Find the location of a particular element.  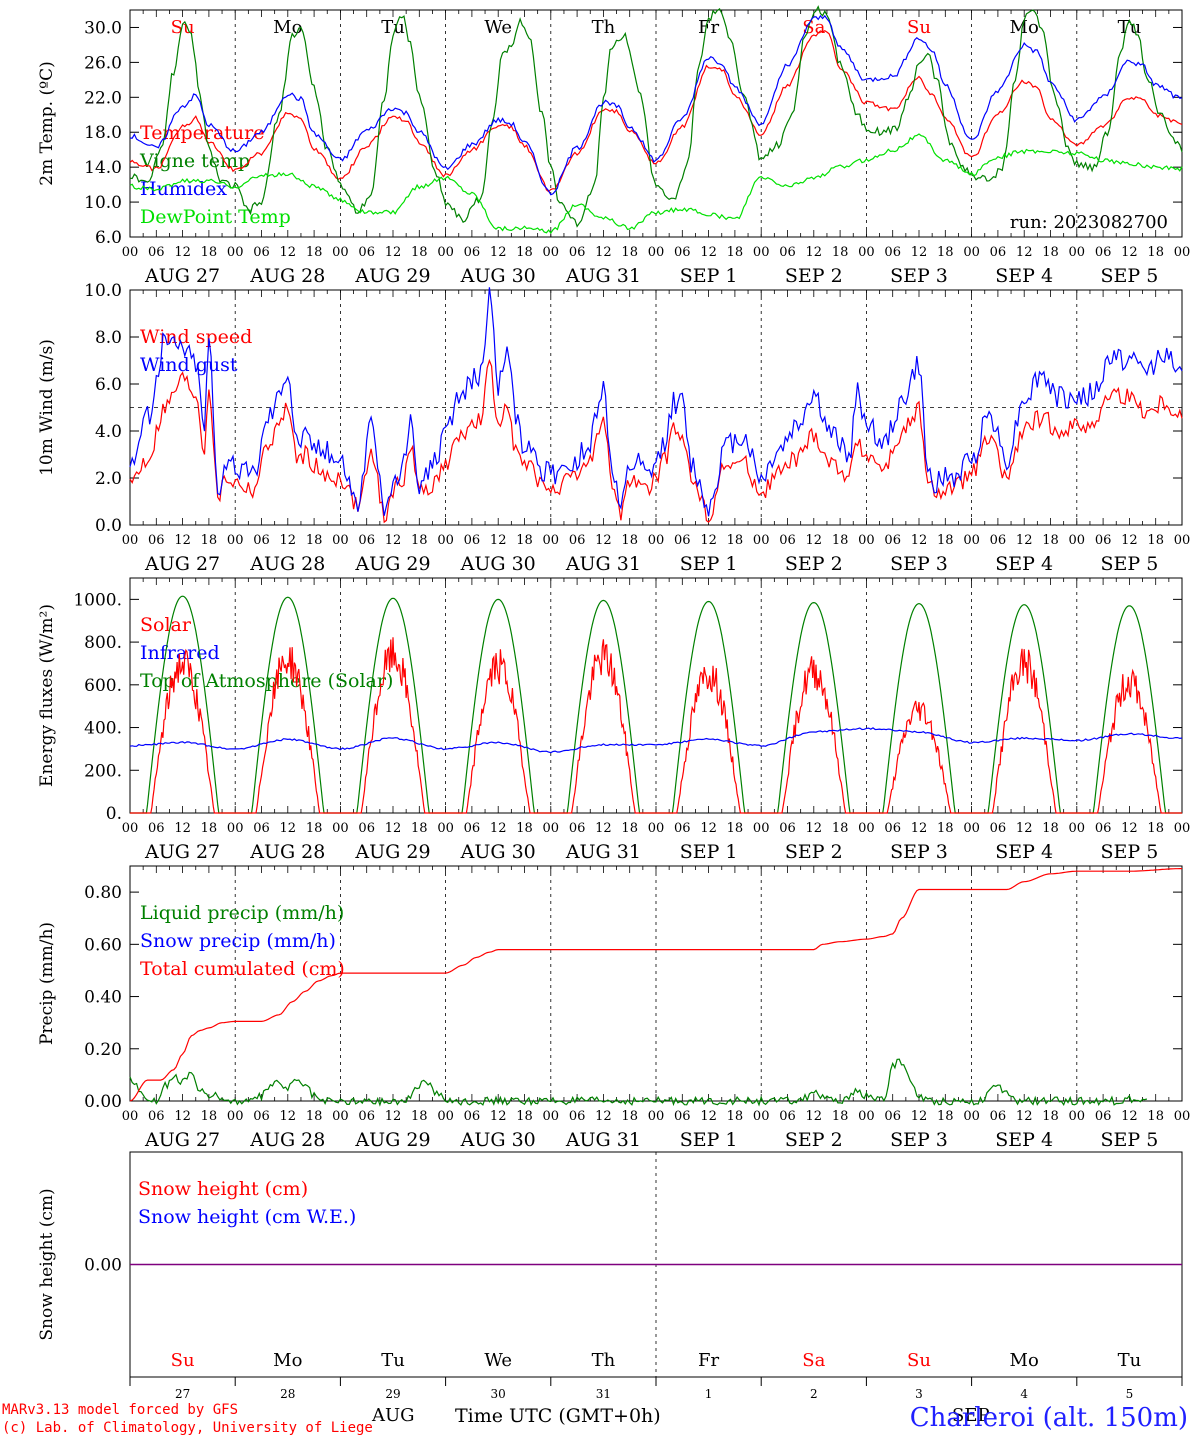

series-infrared is located at coordinates (656, 740).